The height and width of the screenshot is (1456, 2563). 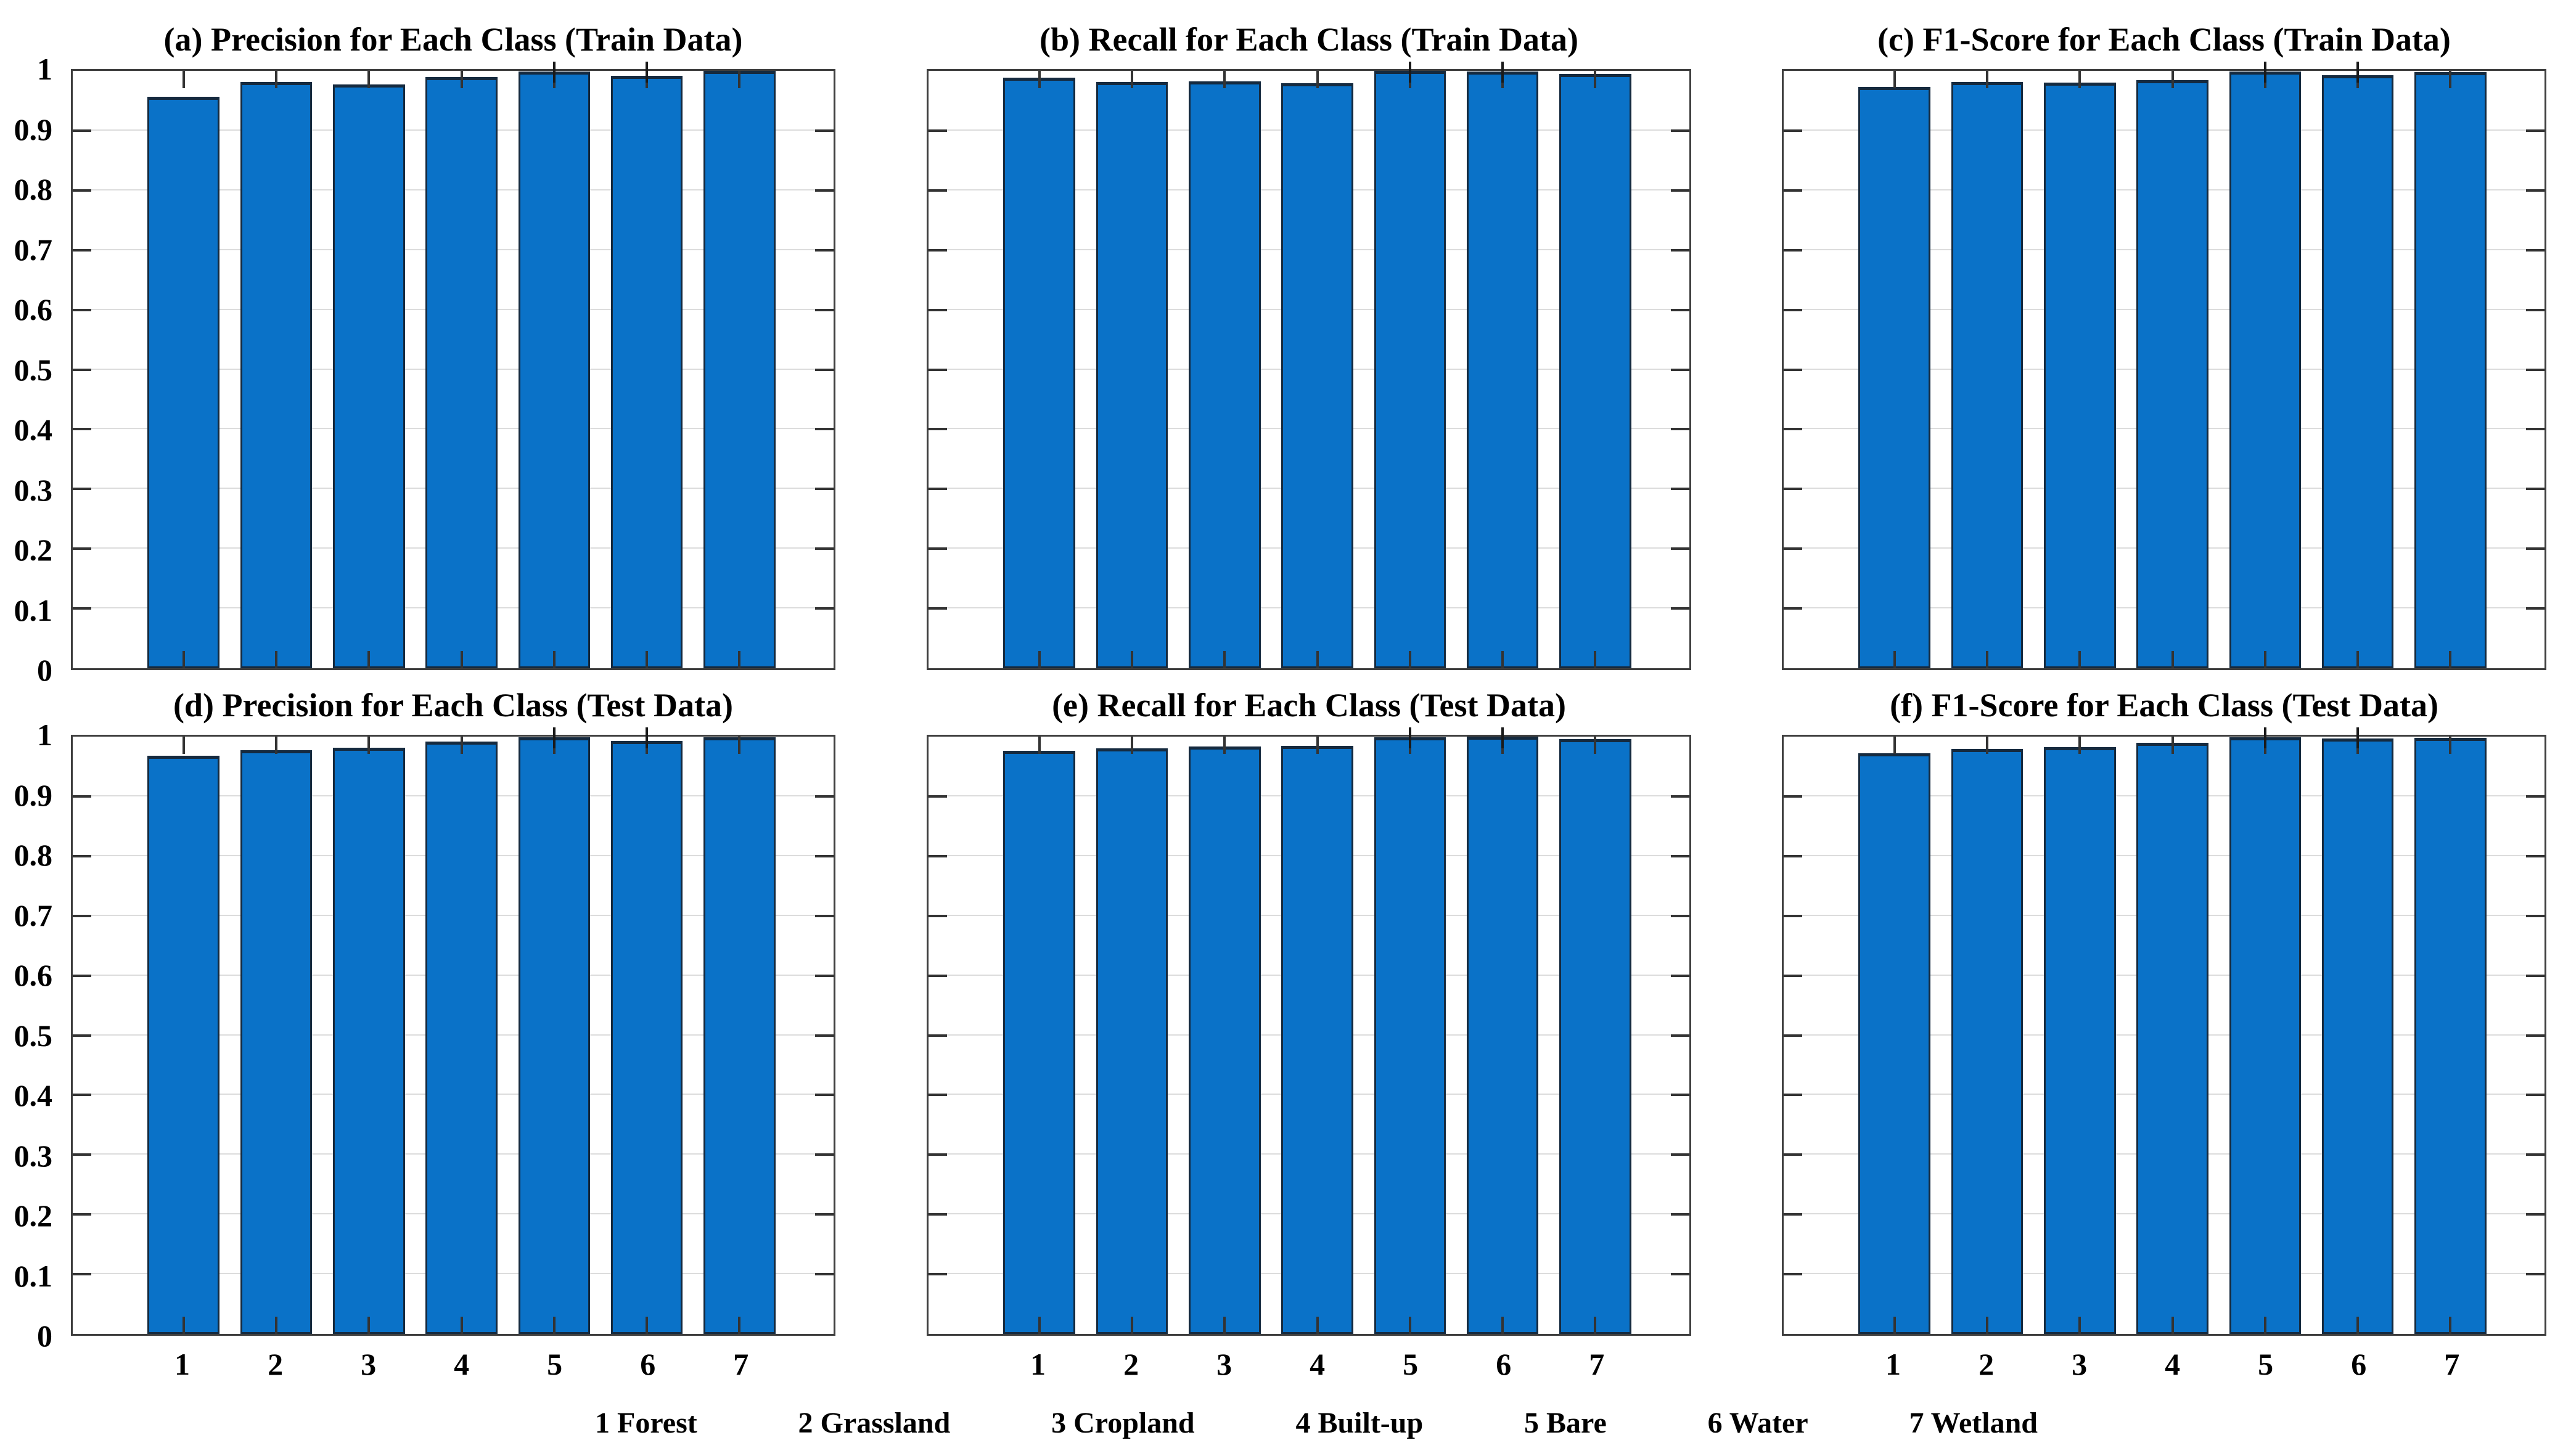 I want to click on subplot-b-recall-train: (b) Recall for Each Class (Train Data), so click(x=1309, y=346).